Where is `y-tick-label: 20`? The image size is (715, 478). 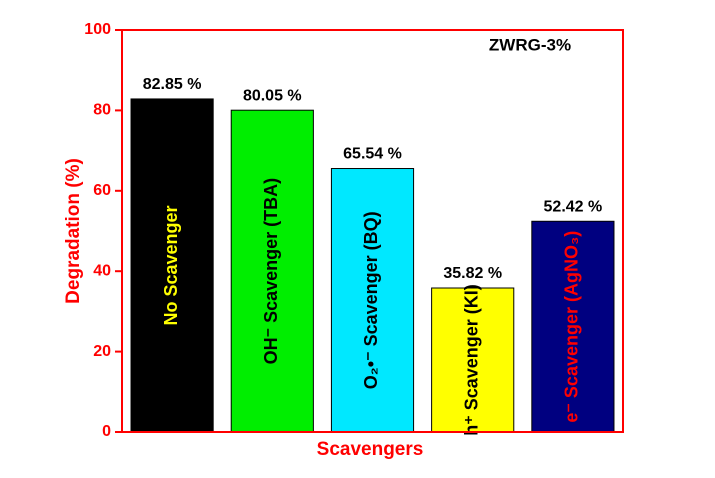
y-tick-label: 20 is located at coordinates (102, 351).